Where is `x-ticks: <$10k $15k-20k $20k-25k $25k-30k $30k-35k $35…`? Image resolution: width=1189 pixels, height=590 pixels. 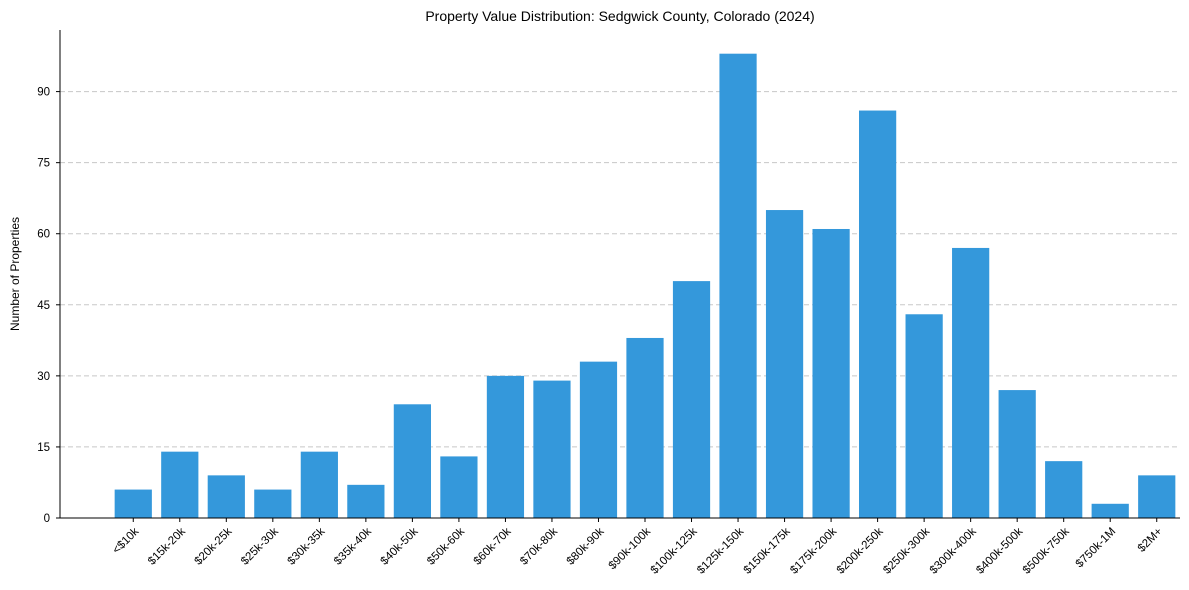 x-ticks: <$10k $15k-20k $20k-25k $25k-30k $30k-35k $35… is located at coordinates (638, 547).